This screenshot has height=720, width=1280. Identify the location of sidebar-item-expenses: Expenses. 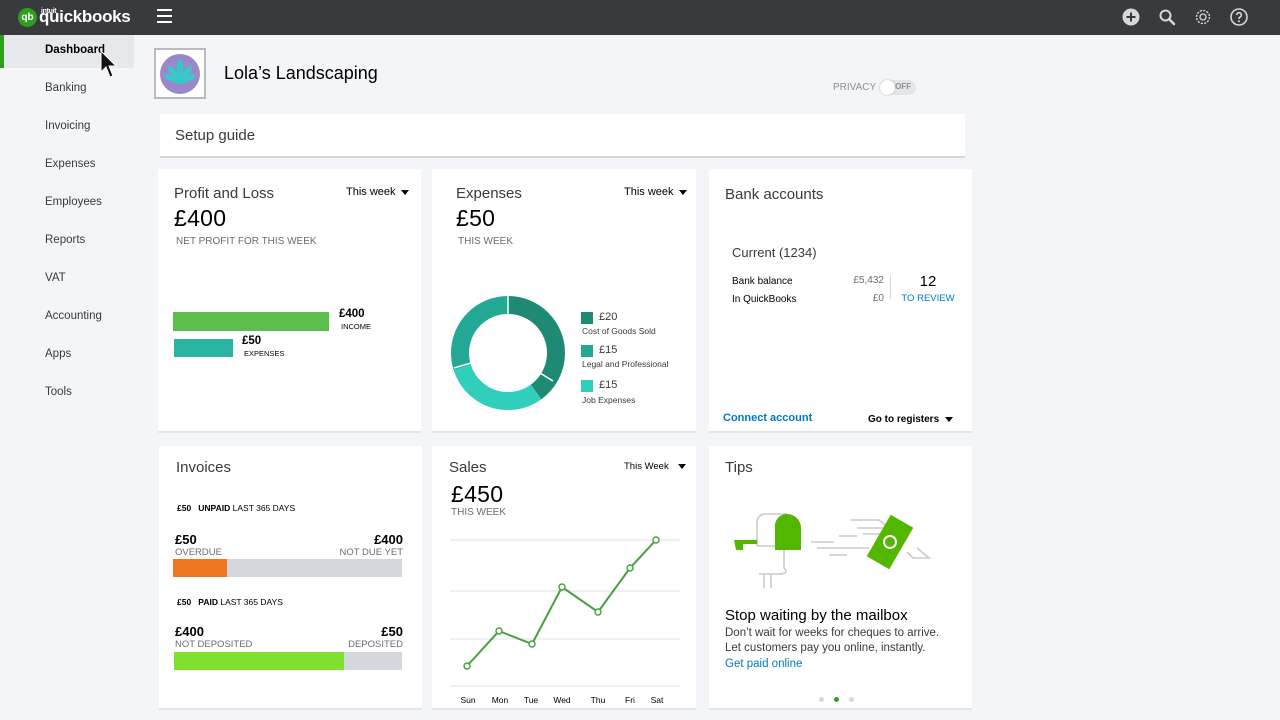
(70, 164).